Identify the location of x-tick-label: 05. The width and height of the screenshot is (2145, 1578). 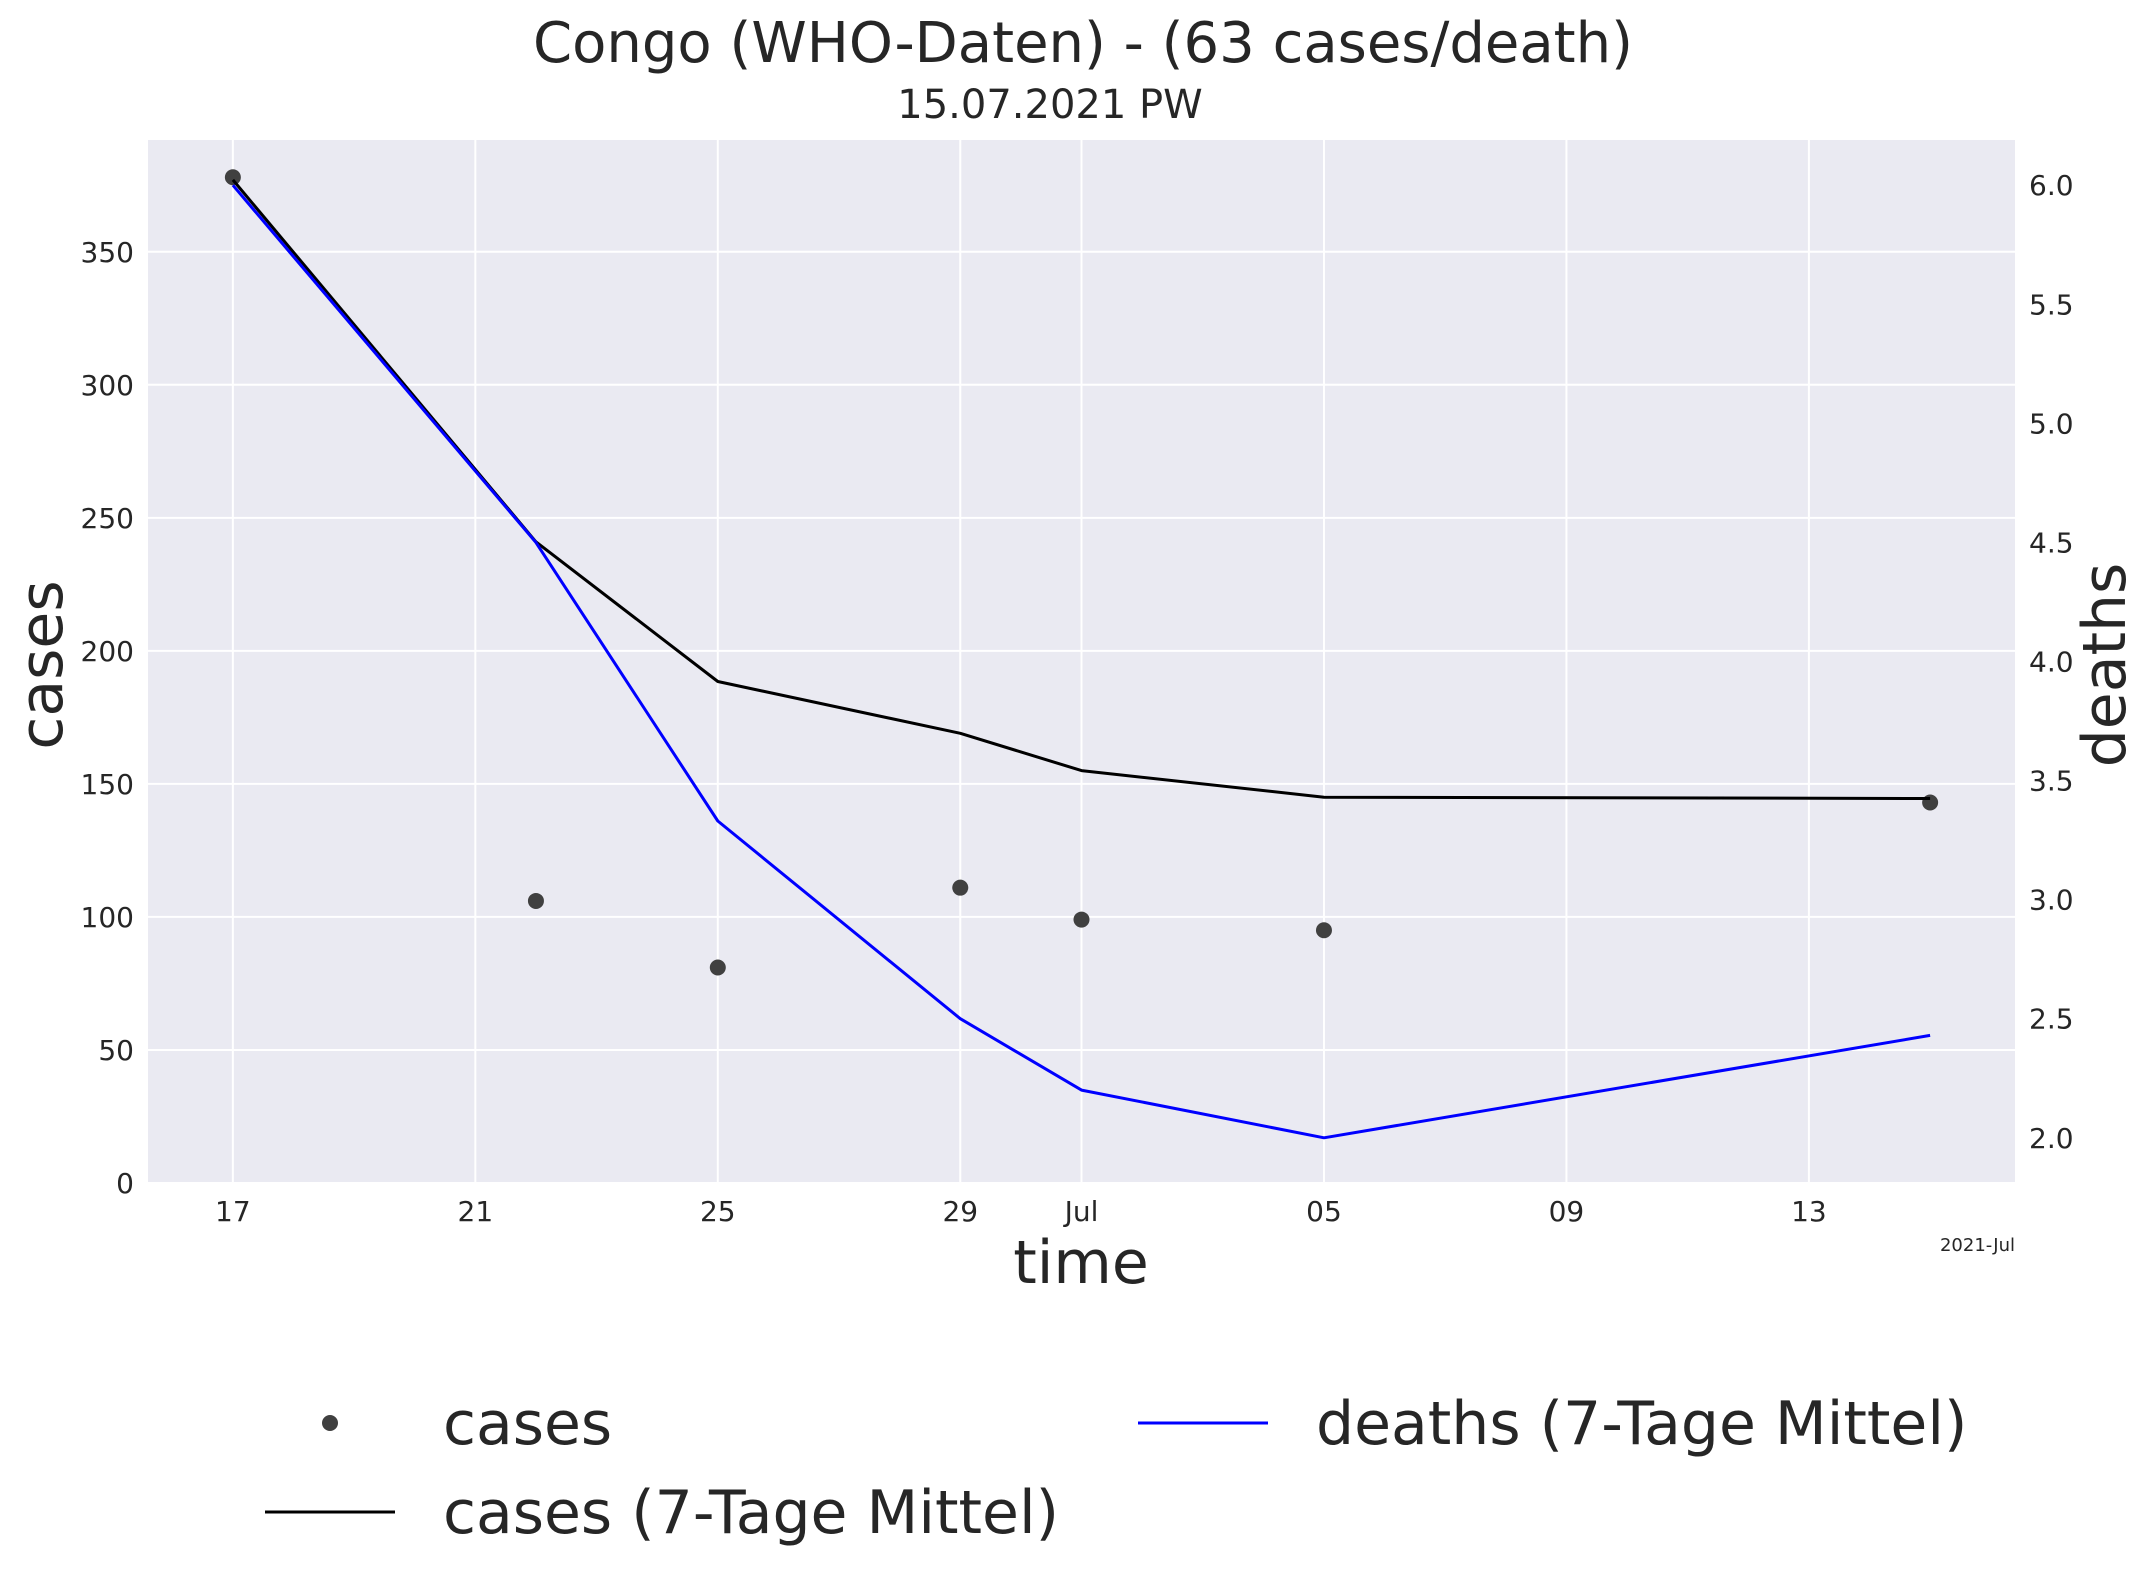
(1324, 1211).